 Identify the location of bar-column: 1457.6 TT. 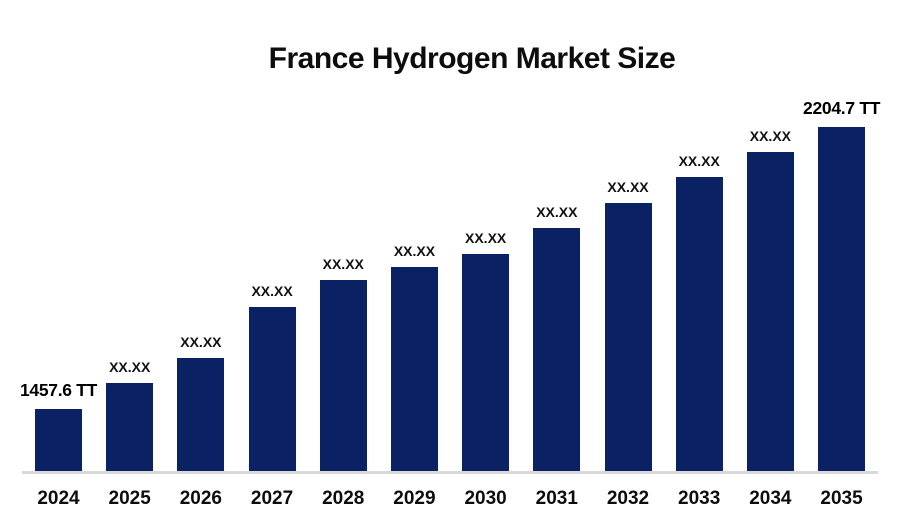
(58, 426).